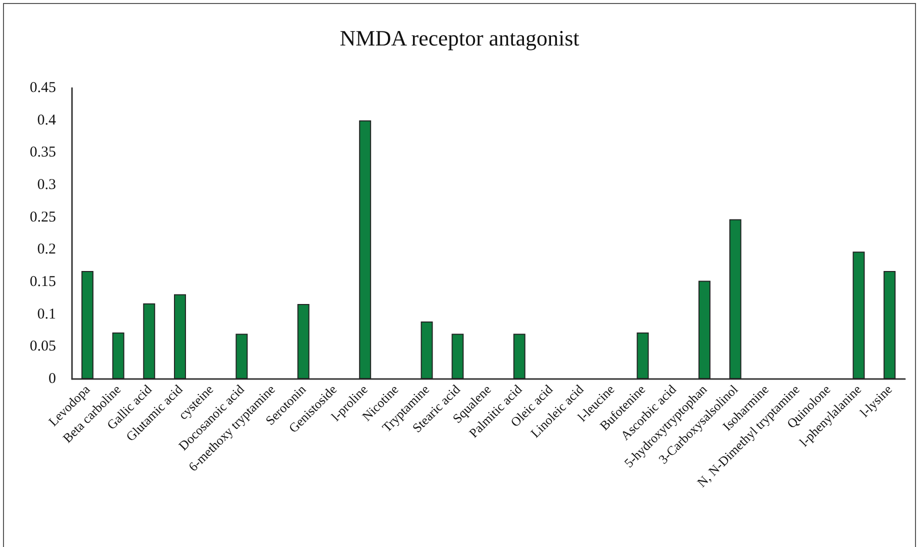  I want to click on y-tick-label: 0.4, so click(46, 120).